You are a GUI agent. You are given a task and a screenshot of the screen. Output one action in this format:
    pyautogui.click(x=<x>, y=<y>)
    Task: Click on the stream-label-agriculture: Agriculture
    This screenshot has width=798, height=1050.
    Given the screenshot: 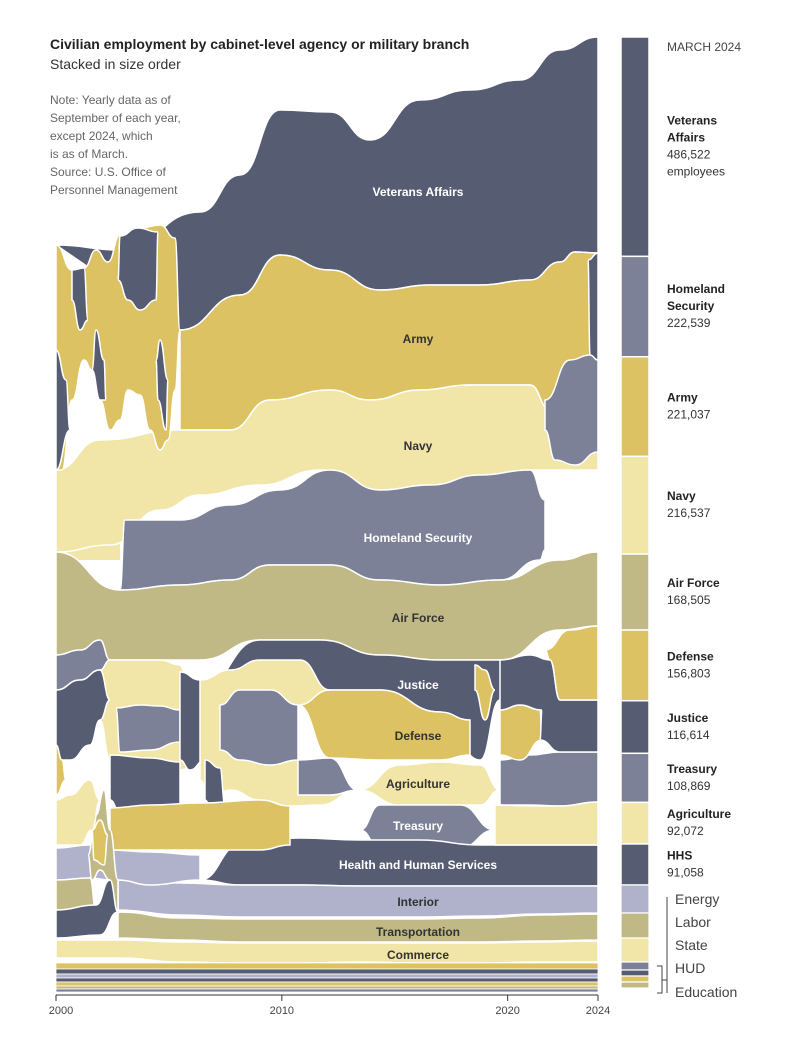 What is the action you would take?
    pyautogui.click(x=418, y=784)
    